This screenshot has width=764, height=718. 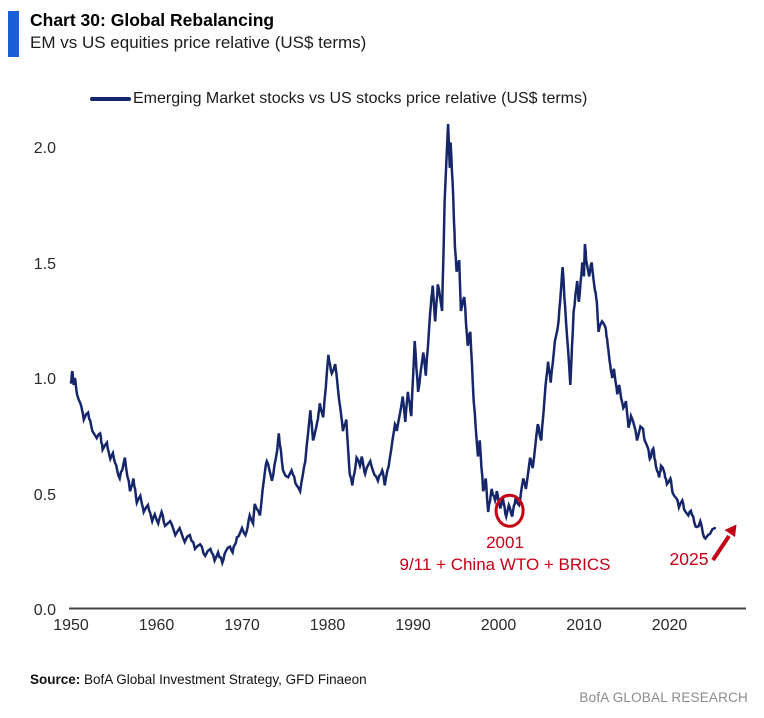 I want to click on y-tick-label: 1.0, so click(x=44, y=379).